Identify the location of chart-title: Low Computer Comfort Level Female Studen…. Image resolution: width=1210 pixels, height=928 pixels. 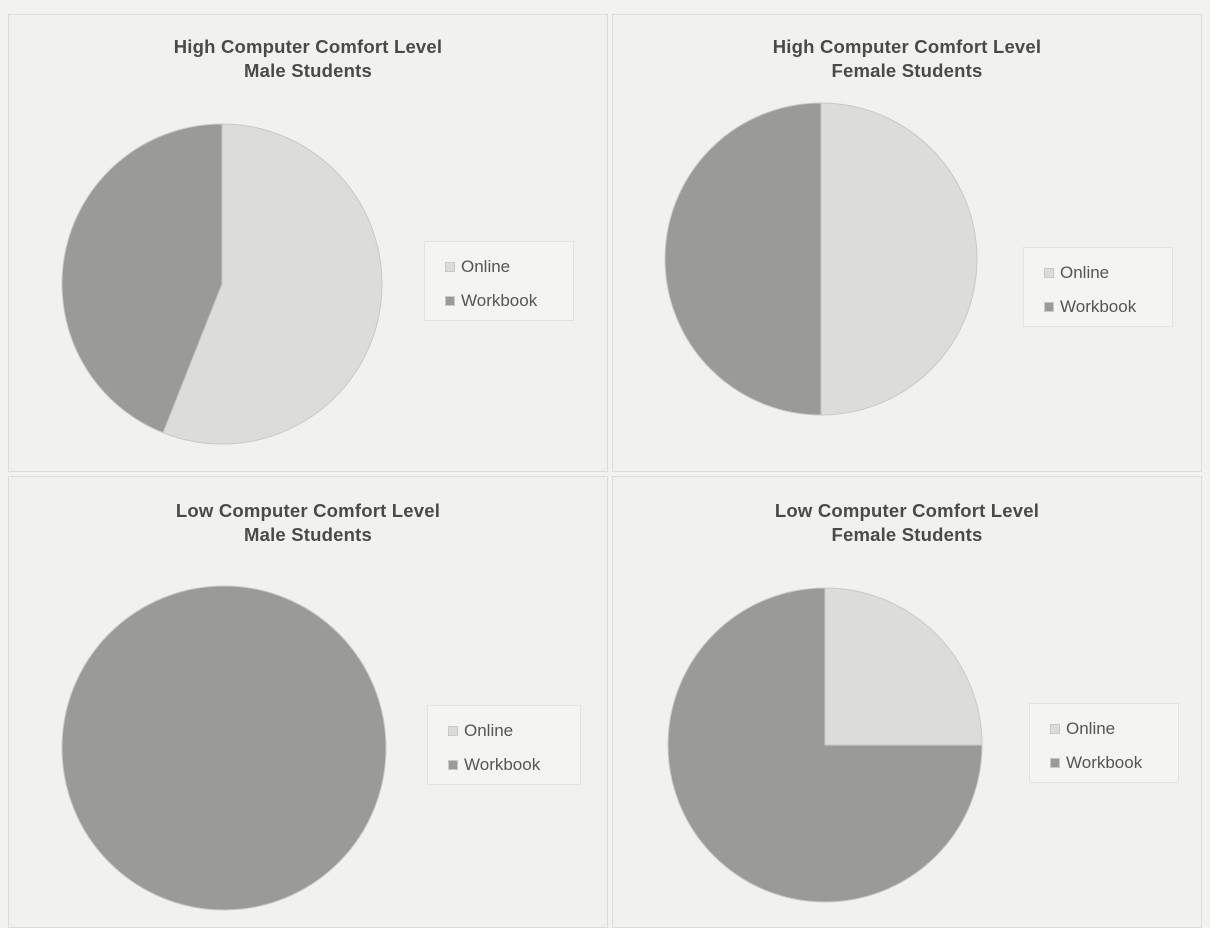
(907, 523).